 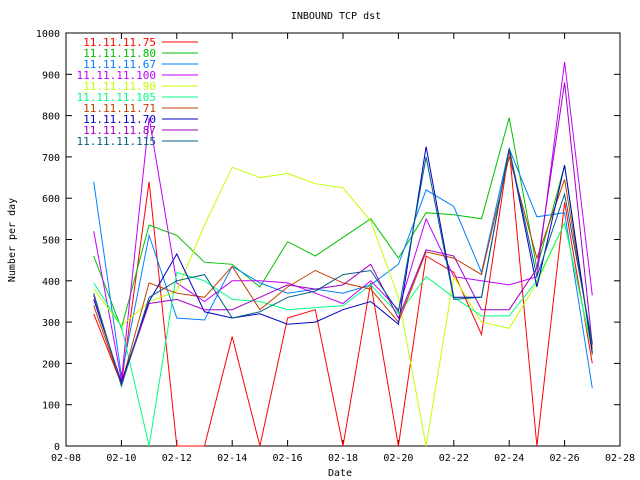 I want to click on y-tick-label: 200, so click(x=51, y=364).